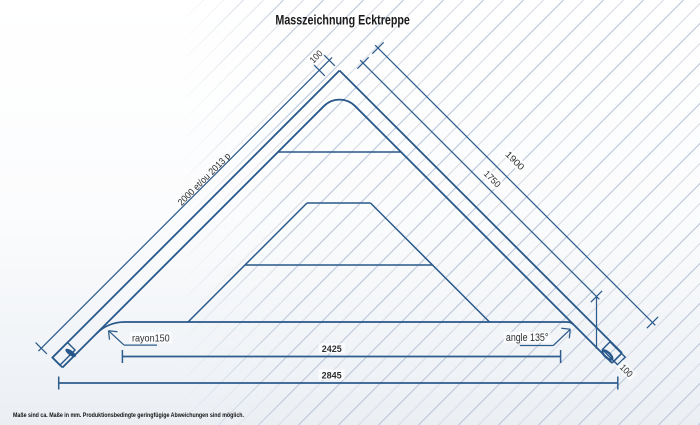 This screenshot has height=425, width=700. What do you see at coordinates (332, 349) in the screenshot?
I see `svg-text: 2425` at bounding box center [332, 349].